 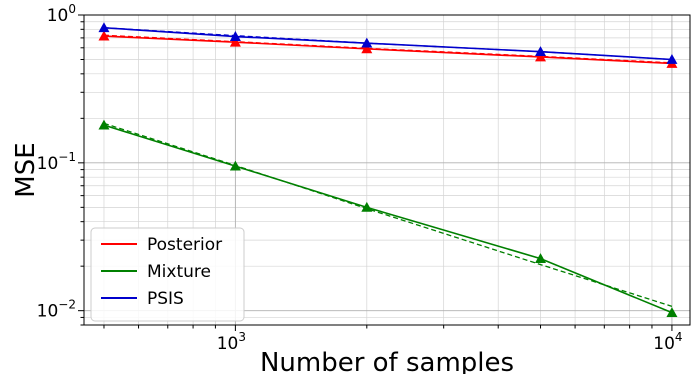 What do you see at coordinates (26, 169) in the screenshot?
I see `y-axis-label: MSE` at bounding box center [26, 169].